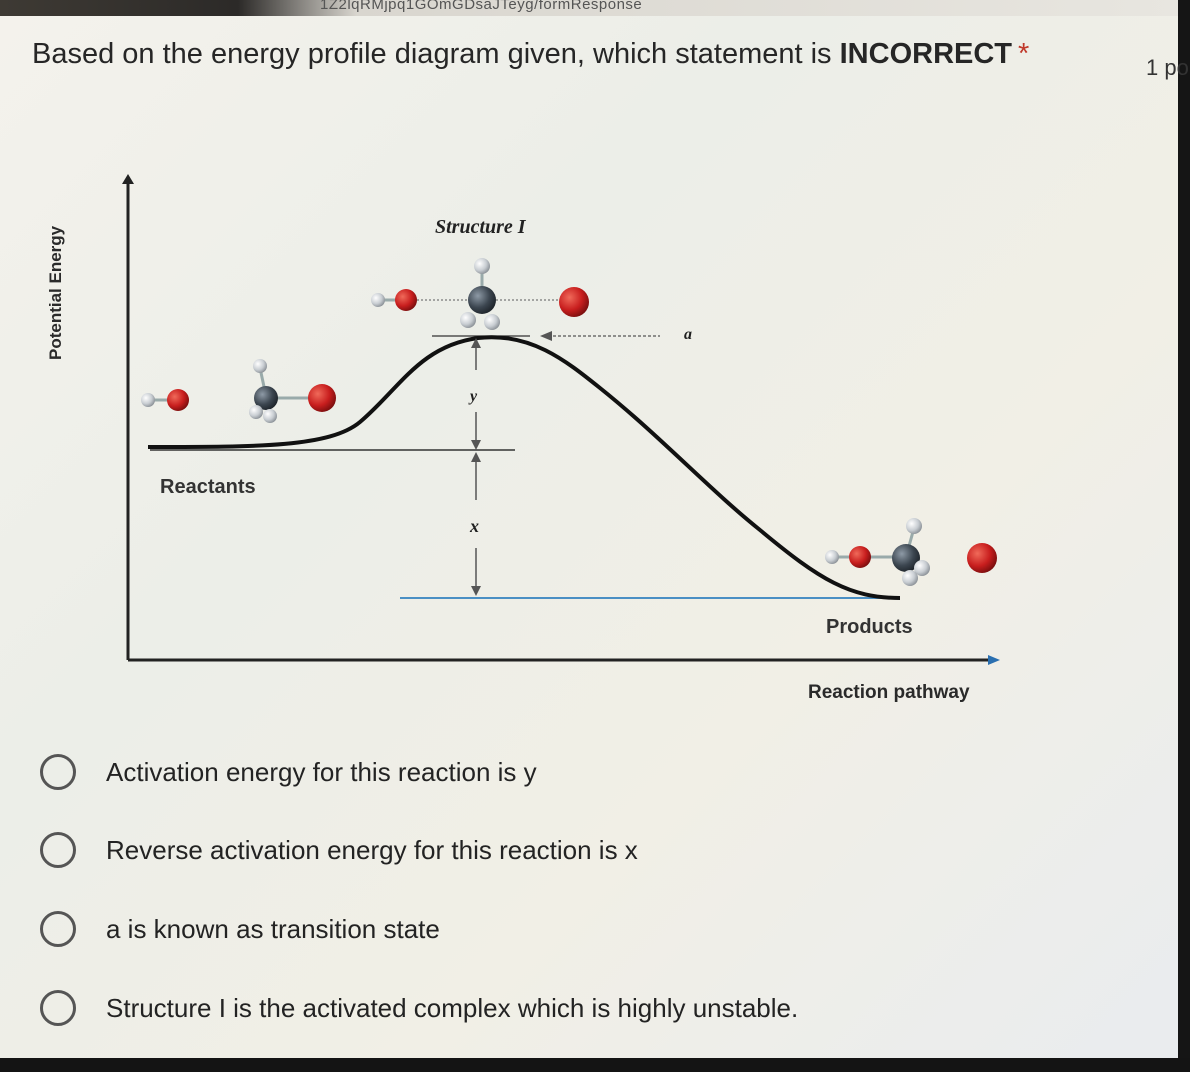 This screenshot has height=1072, width=1190. What do you see at coordinates (55, 292) in the screenshot?
I see `y-axis-label: Potential Energy` at bounding box center [55, 292].